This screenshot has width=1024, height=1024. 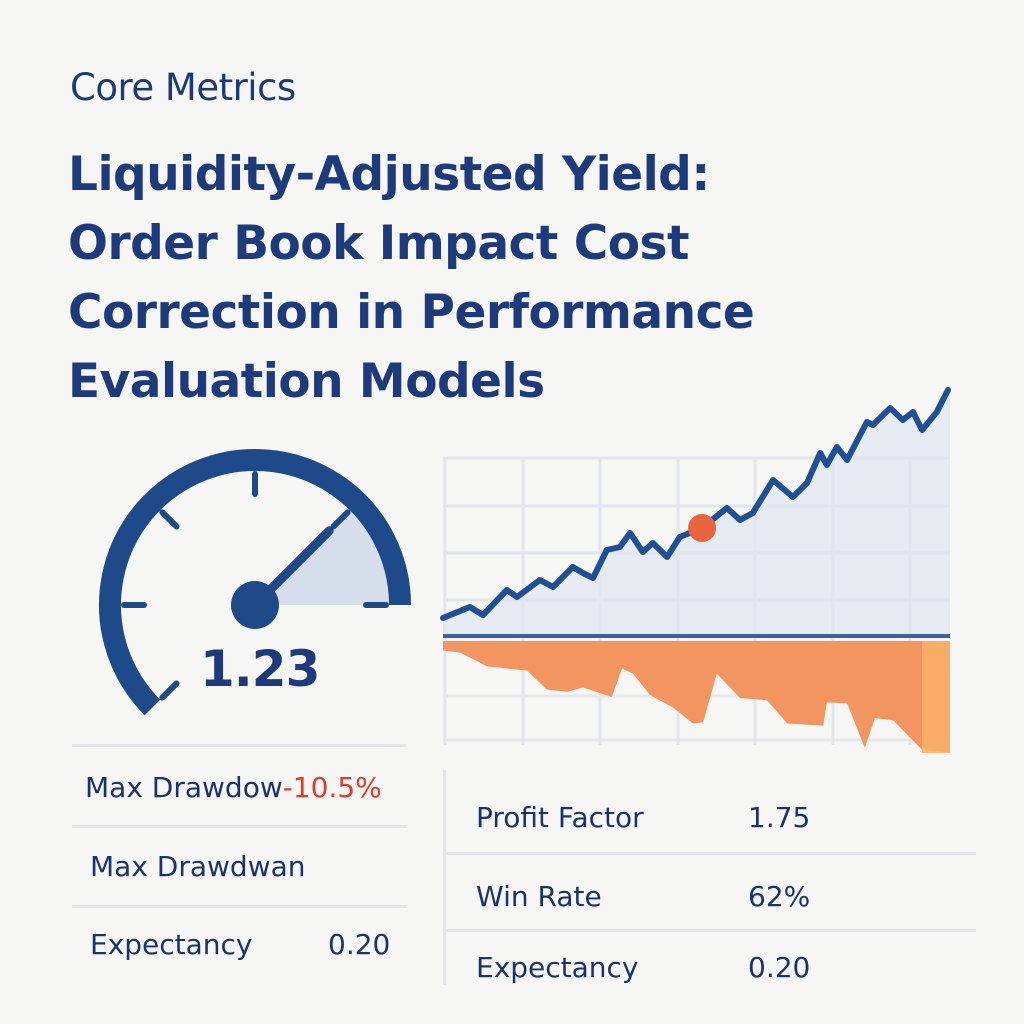 What do you see at coordinates (539, 896) in the screenshot?
I see `metric-label: Win Rate` at bounding box center [539, 896].